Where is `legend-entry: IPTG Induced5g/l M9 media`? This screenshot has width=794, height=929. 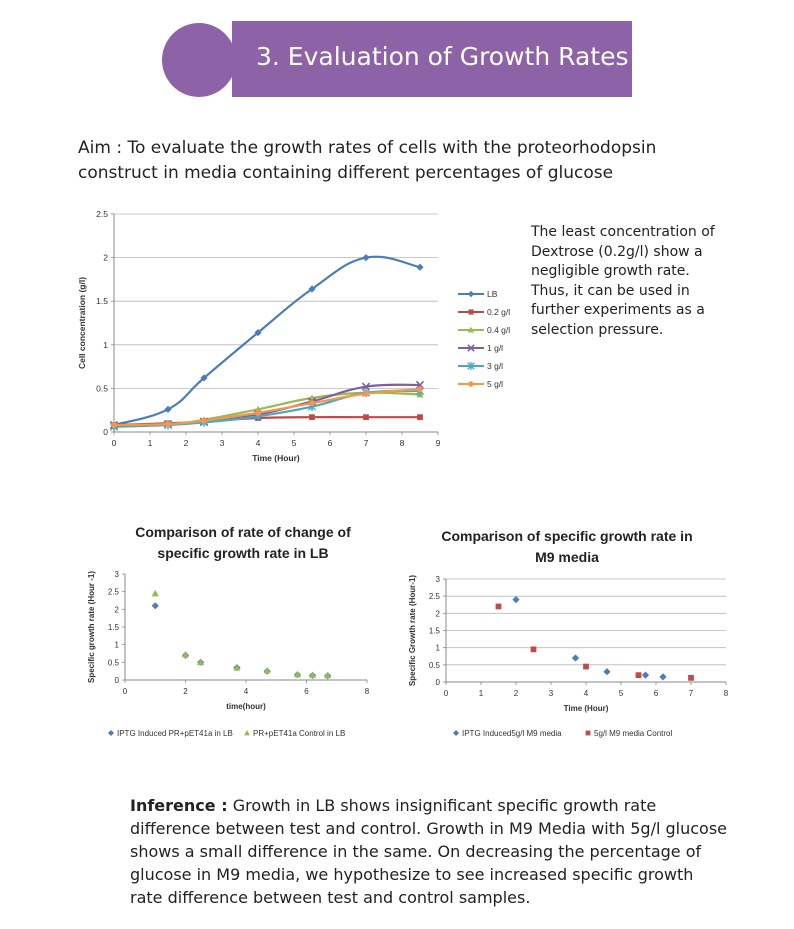 legend-entry: IPTG Induced5g/l M9 media is located at coordinates (507, 733).